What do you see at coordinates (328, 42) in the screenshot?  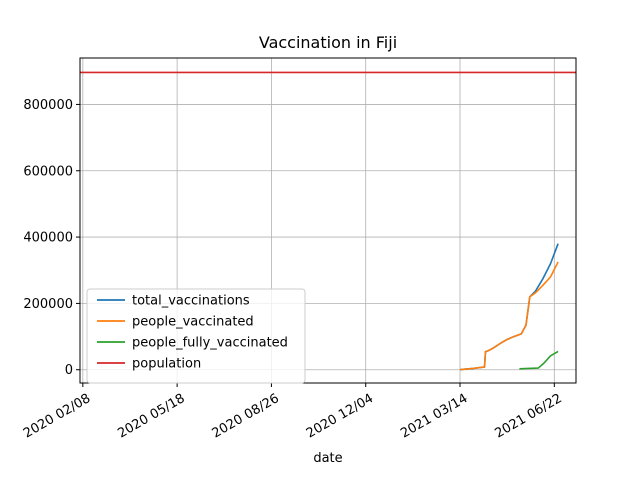 I see `chart-title: Vaccination in Fiji` at bounding box center [328, 42].